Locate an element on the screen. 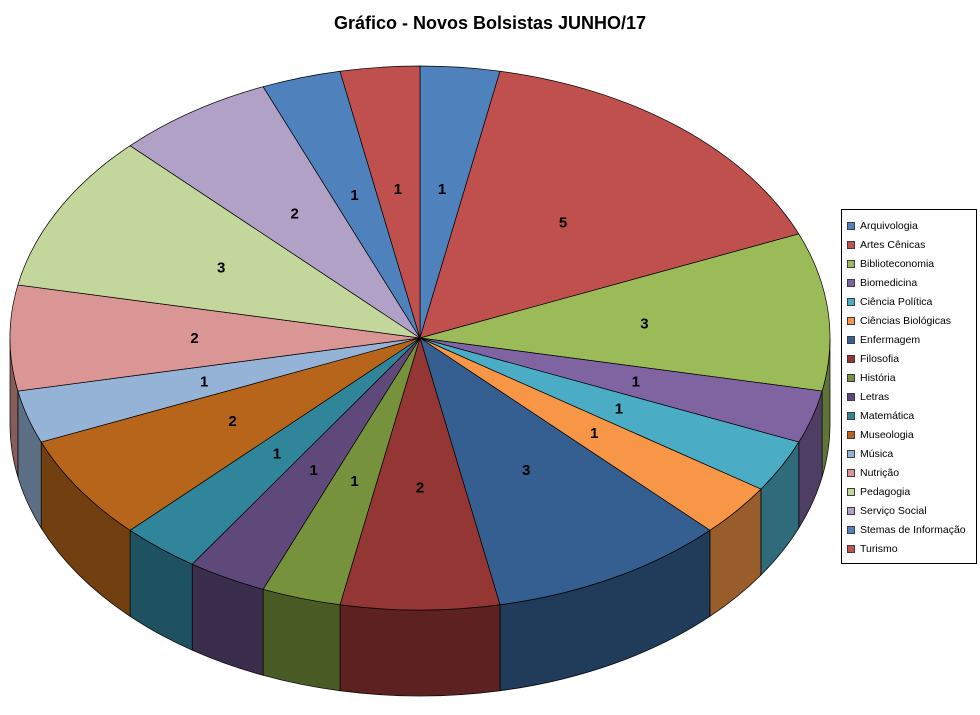  legend-label: Letras is located at coordinates (875, 396).